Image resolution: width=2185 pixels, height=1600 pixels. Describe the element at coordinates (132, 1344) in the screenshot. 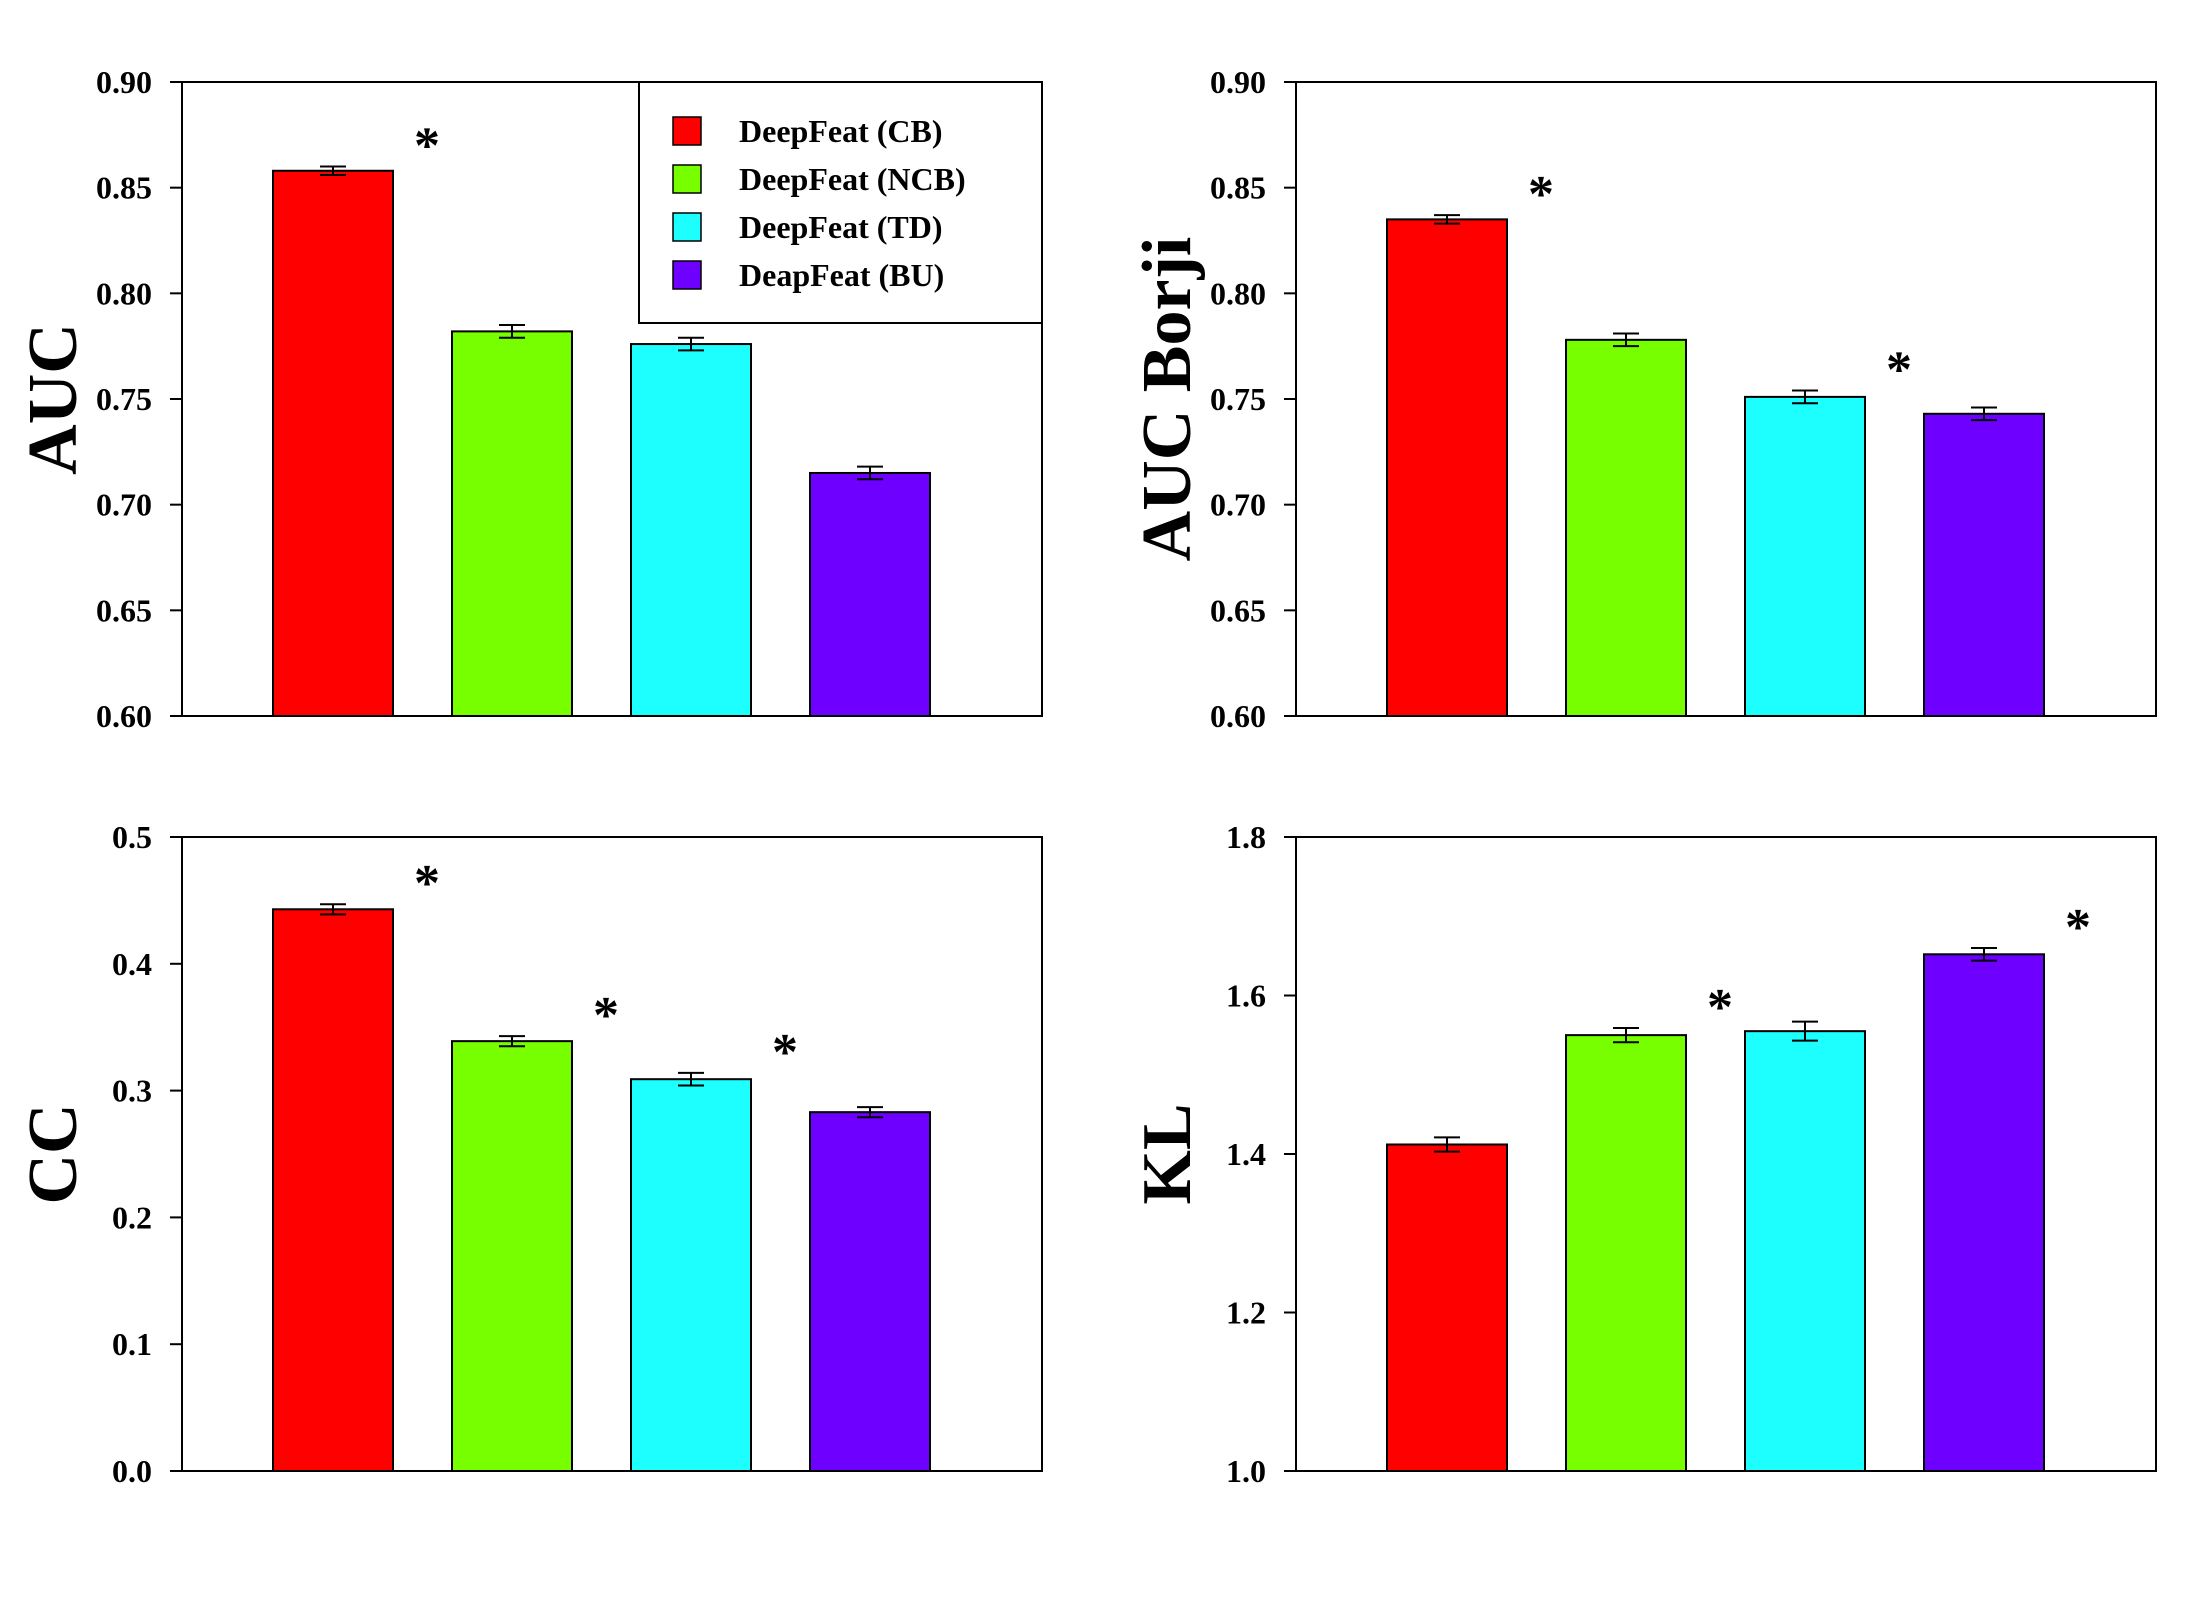

I see `y-tick-label: 0.1` at that location.